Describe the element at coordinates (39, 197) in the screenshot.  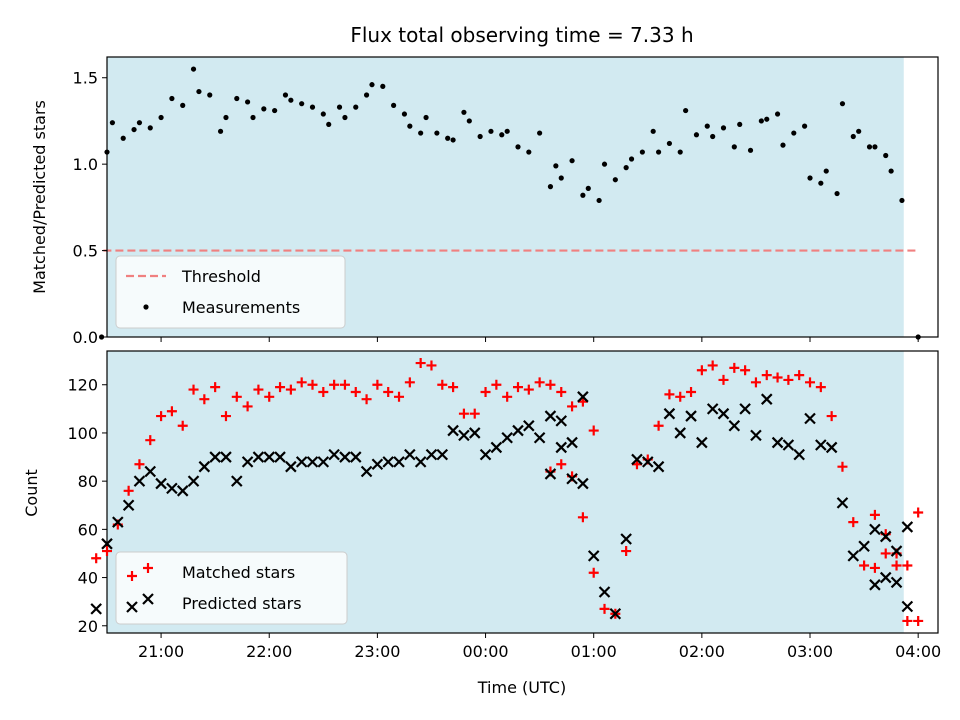
I see `top-y-axis-label: Matched/Predicted stars` at that location.